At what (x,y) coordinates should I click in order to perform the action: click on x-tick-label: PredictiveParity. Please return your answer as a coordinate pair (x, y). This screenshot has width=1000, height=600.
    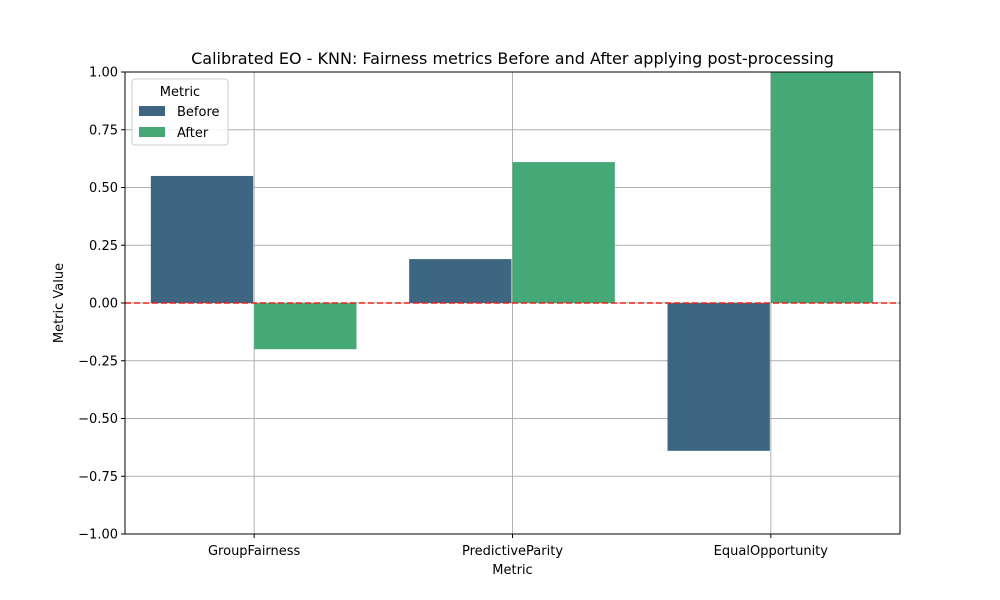
    Looking at the image, I should click on (512, 551).